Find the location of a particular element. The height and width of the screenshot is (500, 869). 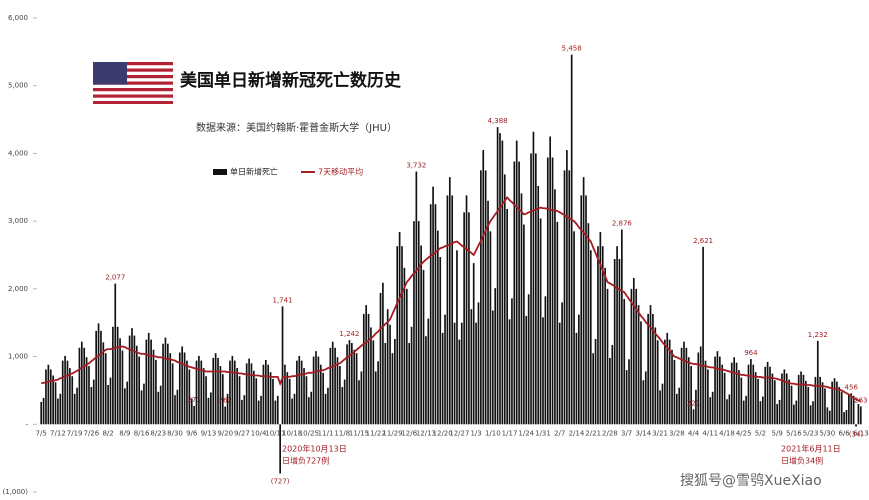

y-tick-label: 3,000 is located at coordinates (18, 221).